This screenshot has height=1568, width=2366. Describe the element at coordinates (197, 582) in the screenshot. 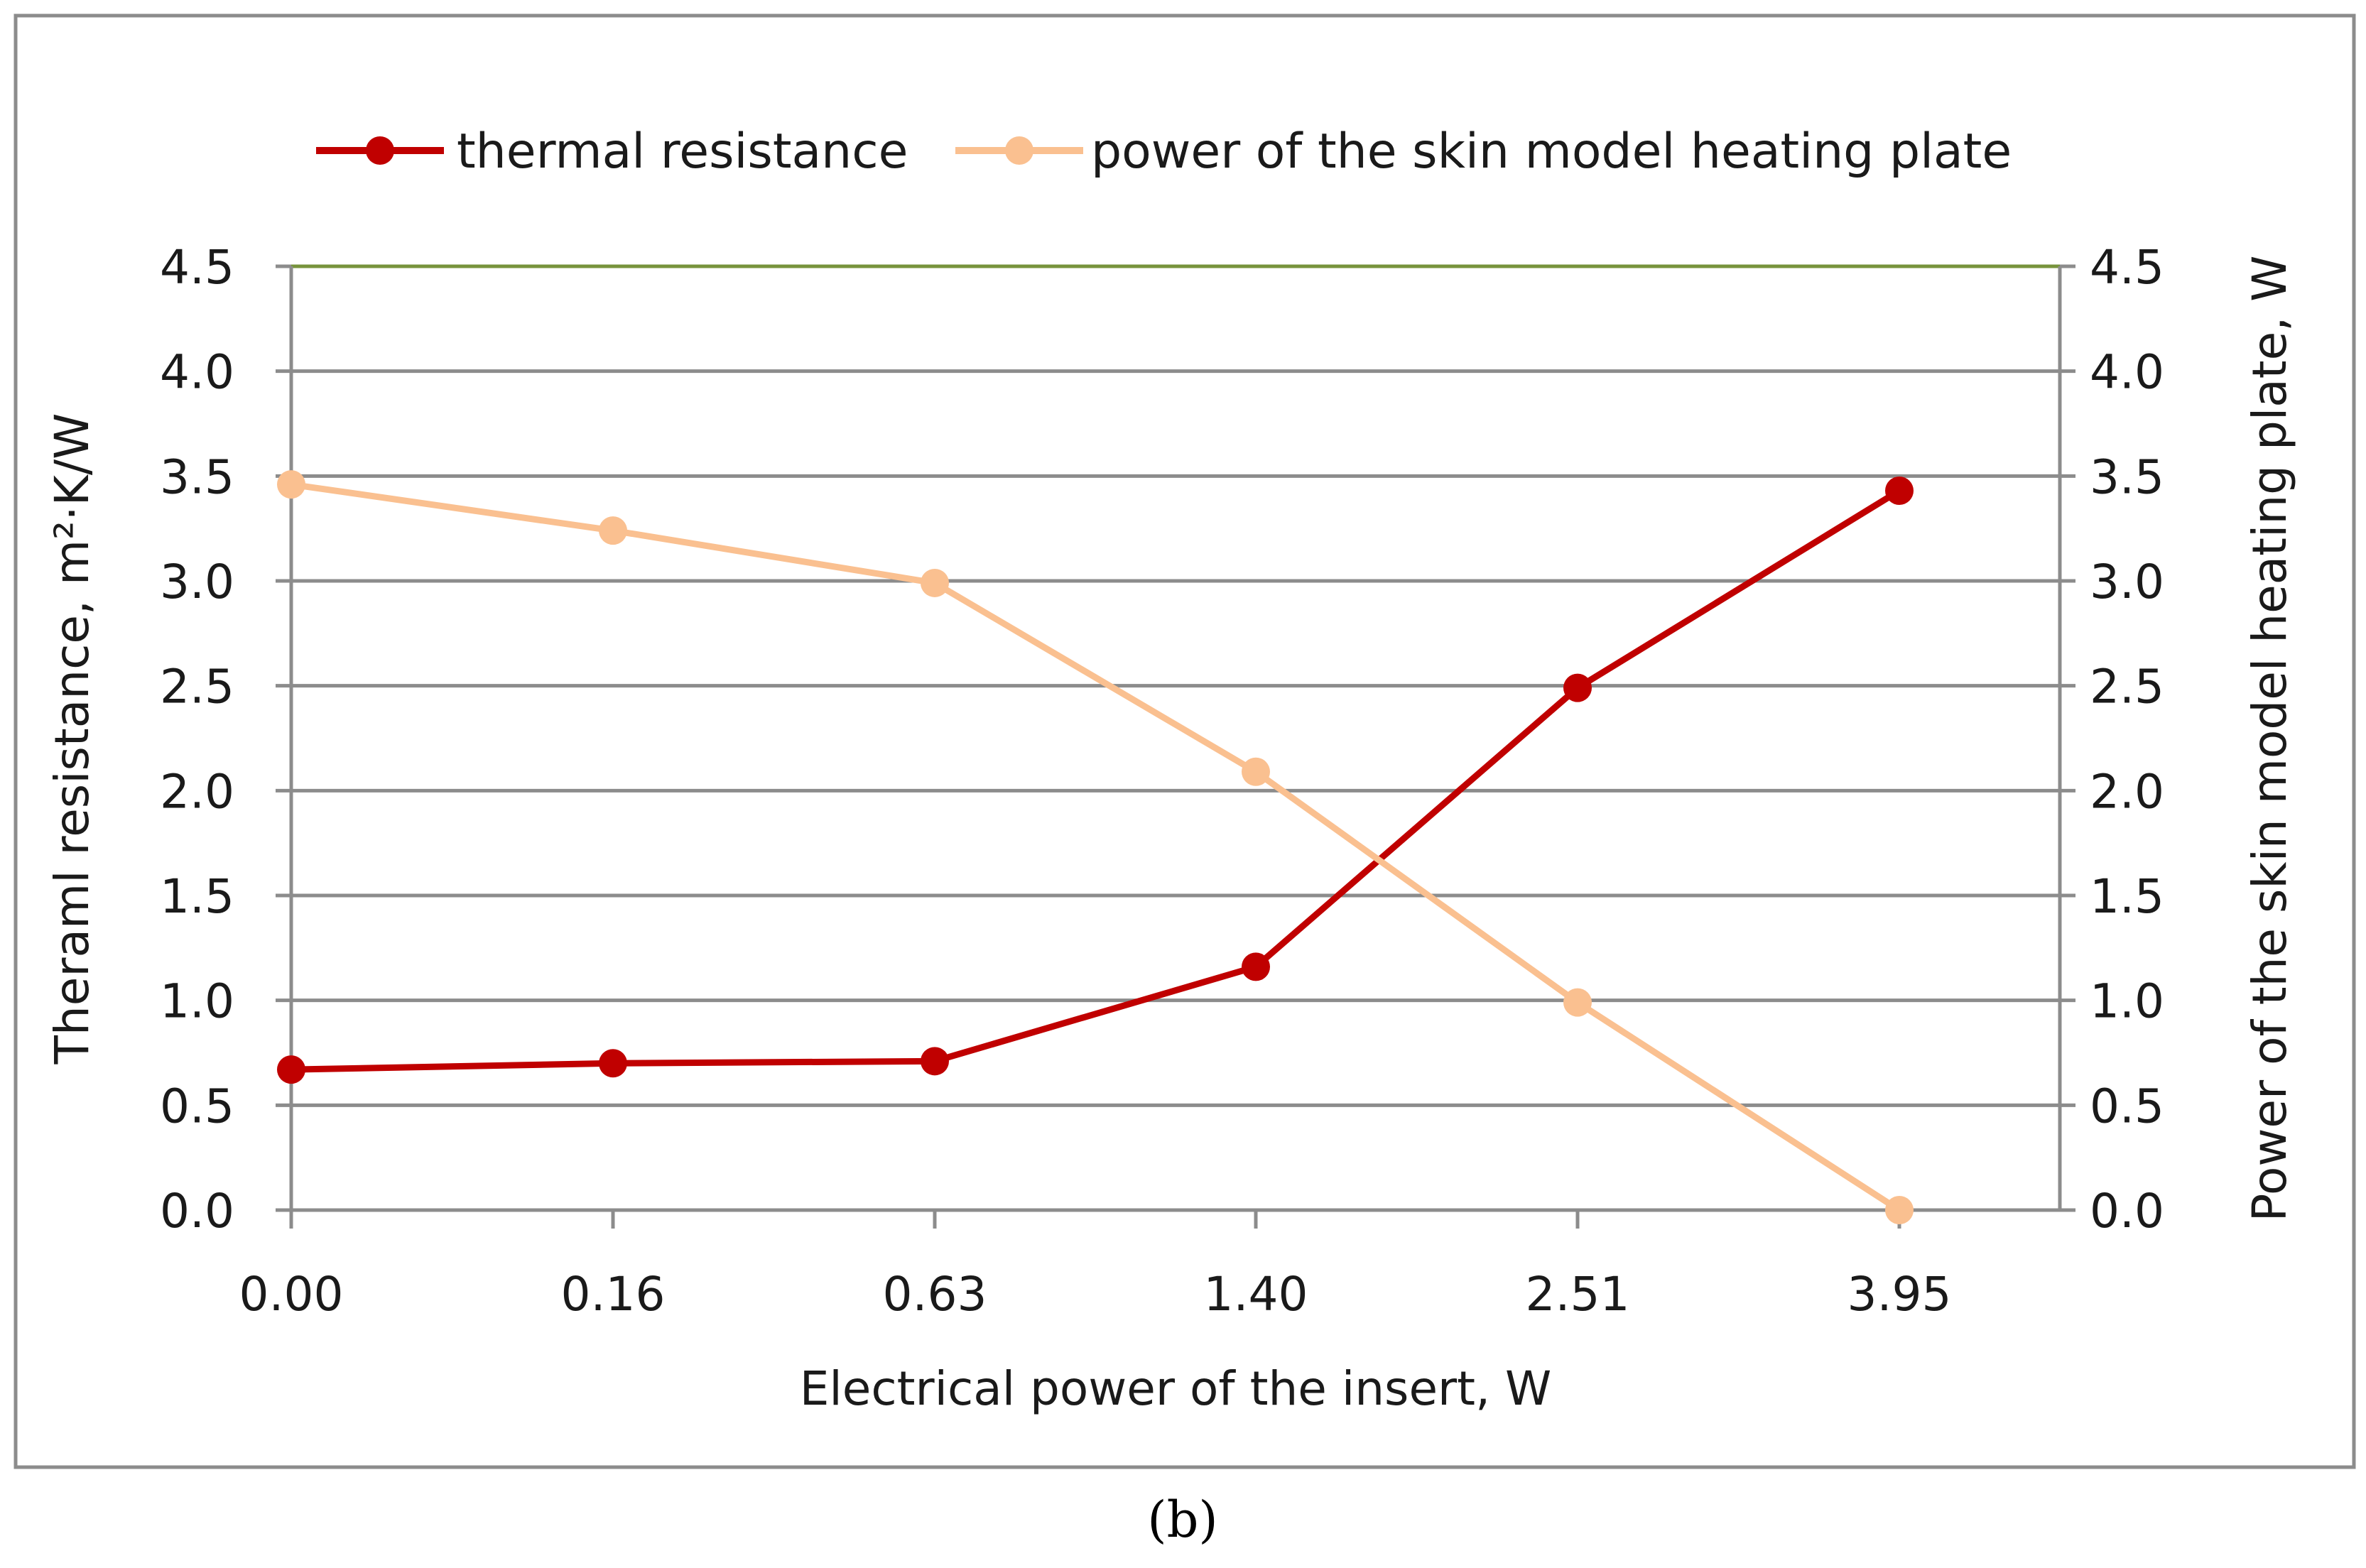

I see `left-tick-label: 3.0` at that location.